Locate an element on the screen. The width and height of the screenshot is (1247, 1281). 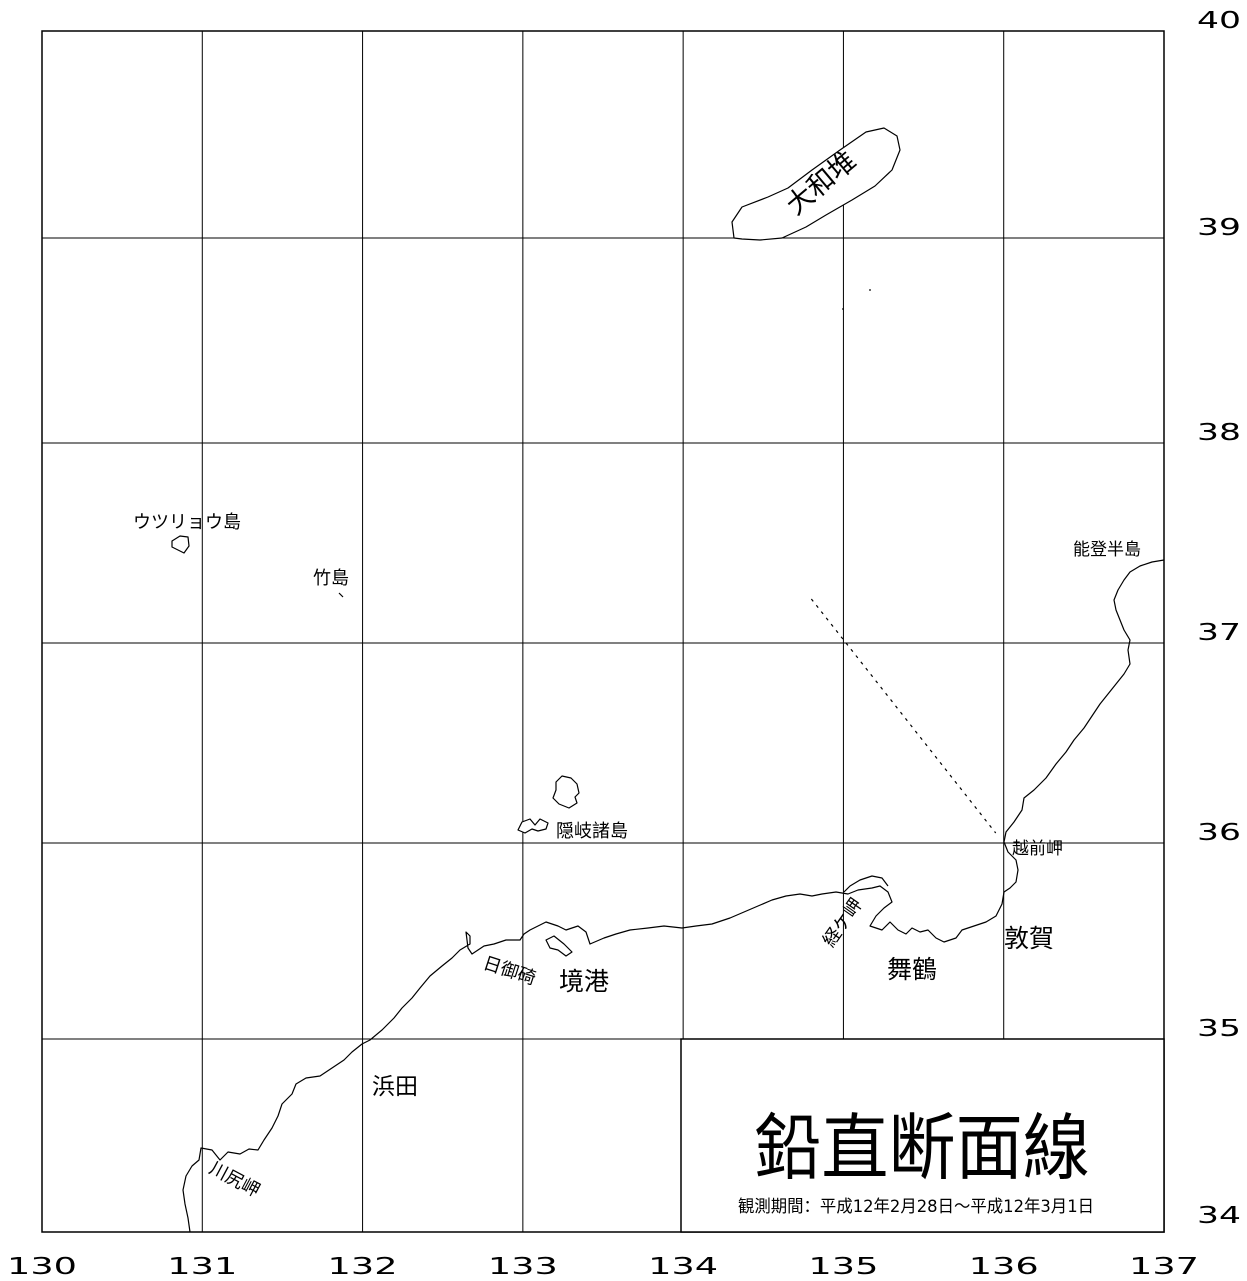
label-hamada: 浜田 is located at coordinates (395, 1087).